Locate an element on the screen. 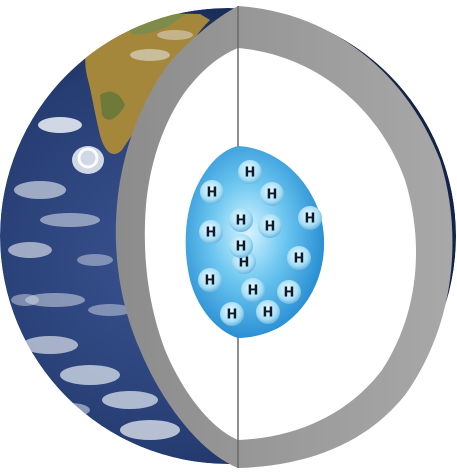  storm-swirl is located at coordinates (88, 158).